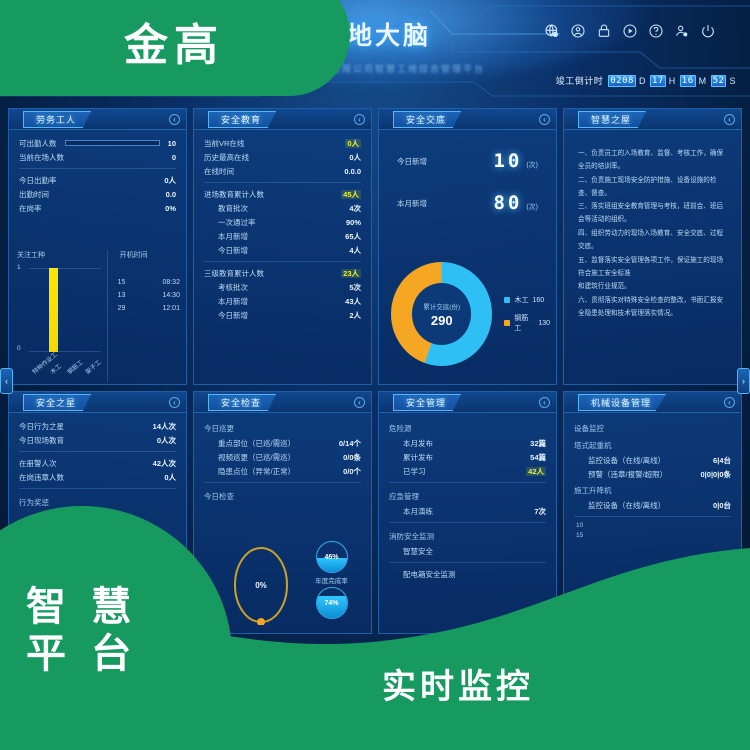  I want to click on row-key: 监控设备（在线/离线）, so click(627, 505).